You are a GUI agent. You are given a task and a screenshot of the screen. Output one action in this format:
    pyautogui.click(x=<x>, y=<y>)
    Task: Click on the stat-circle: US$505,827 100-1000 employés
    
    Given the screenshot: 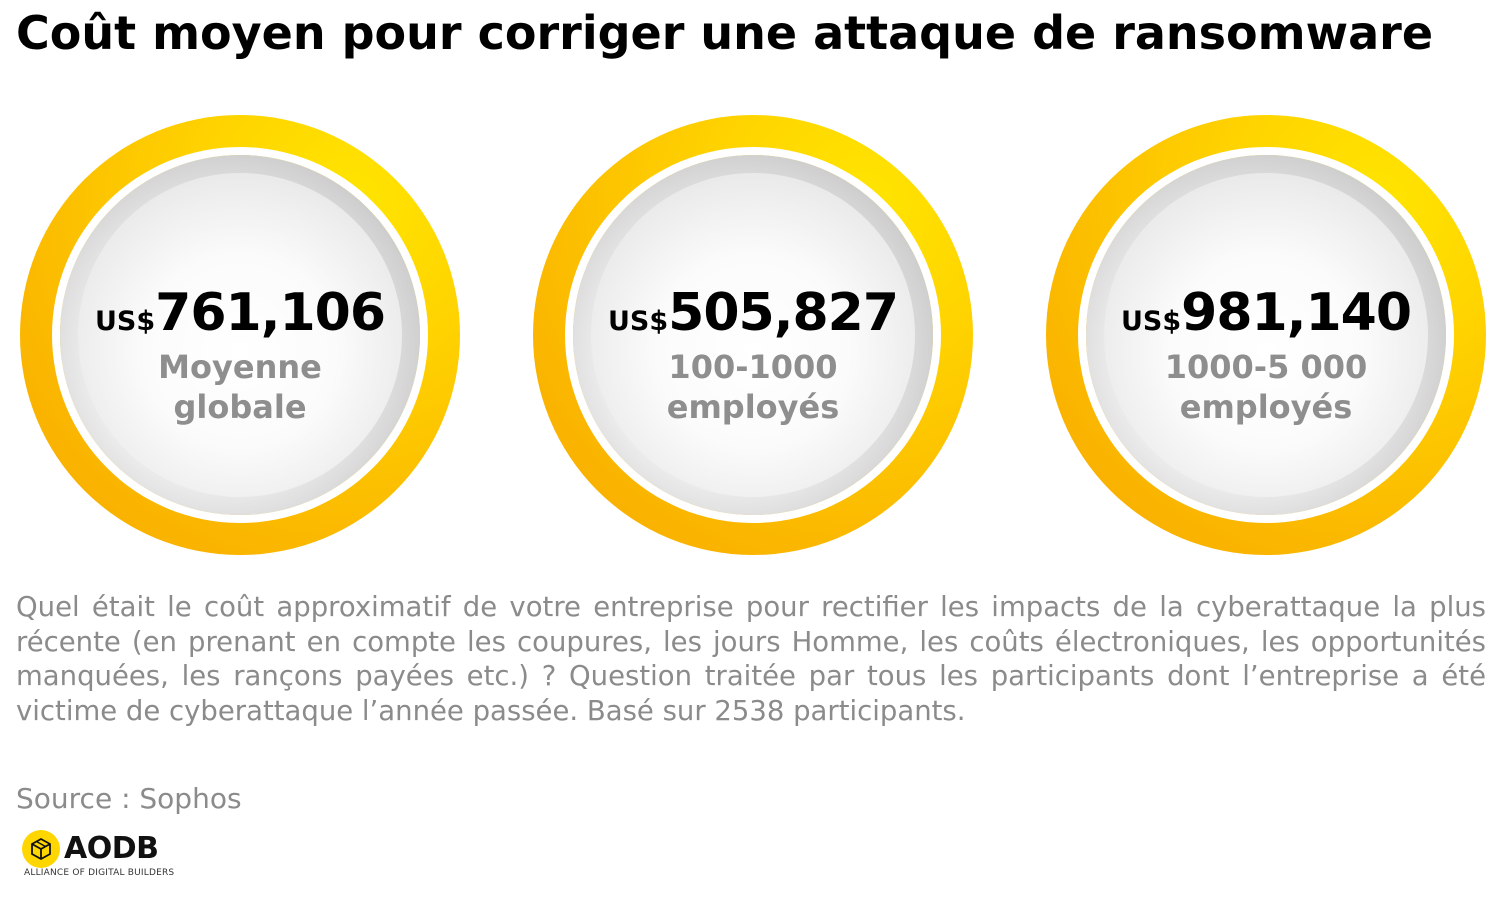 What is the action you would take?
    pyautogui.click(x=753, y=335)
    